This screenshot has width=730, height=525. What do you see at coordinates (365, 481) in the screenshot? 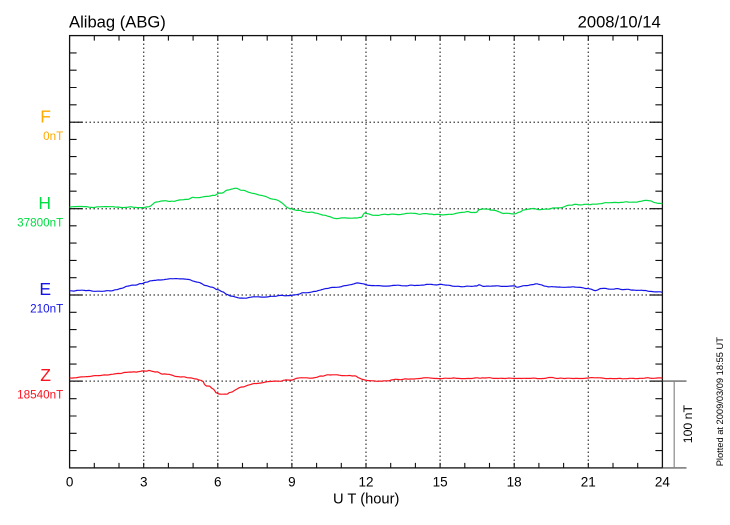
I see `svg-text: 12` at bounding box center [365, 481].